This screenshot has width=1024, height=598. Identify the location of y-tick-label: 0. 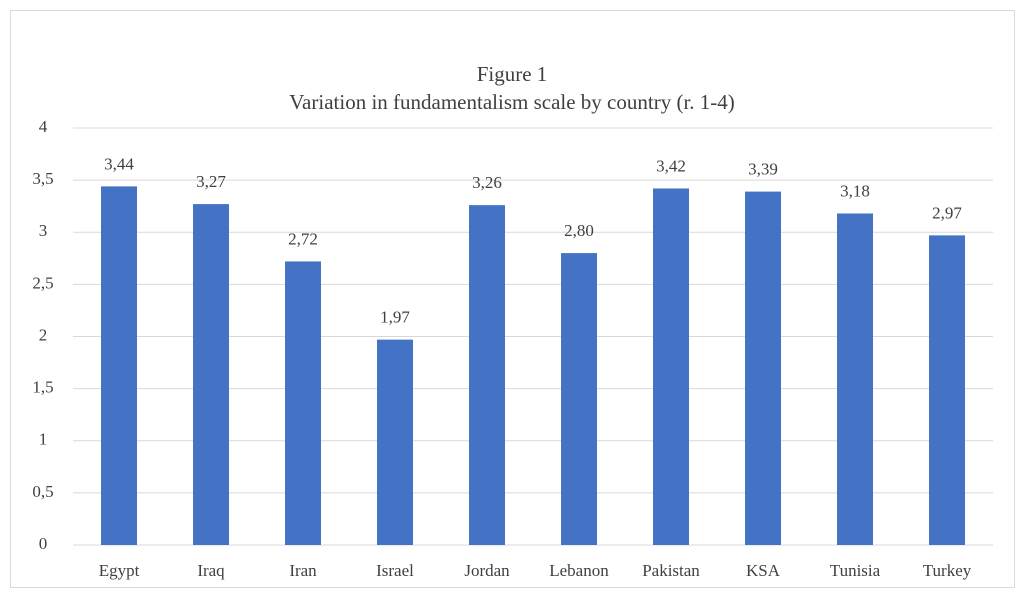
(43, 543).